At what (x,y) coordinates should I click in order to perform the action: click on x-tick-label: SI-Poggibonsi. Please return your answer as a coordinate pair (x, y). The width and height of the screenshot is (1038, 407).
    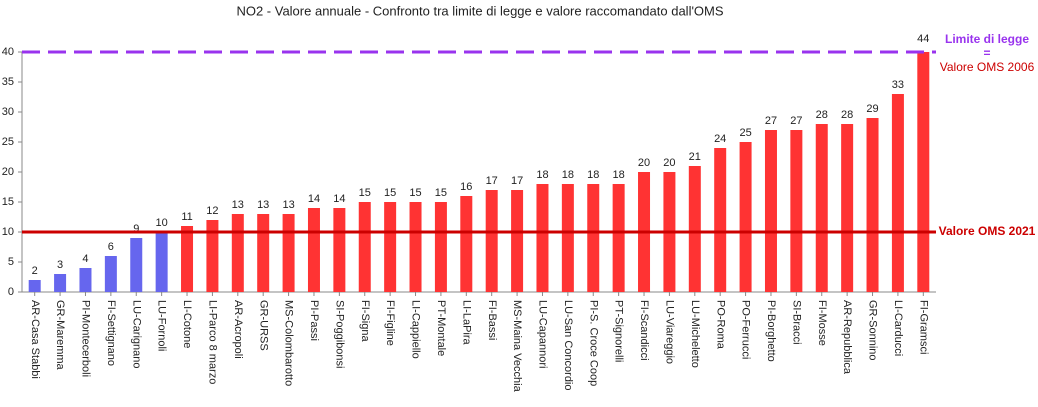
    Looking at the image, I should click on (339, 334).